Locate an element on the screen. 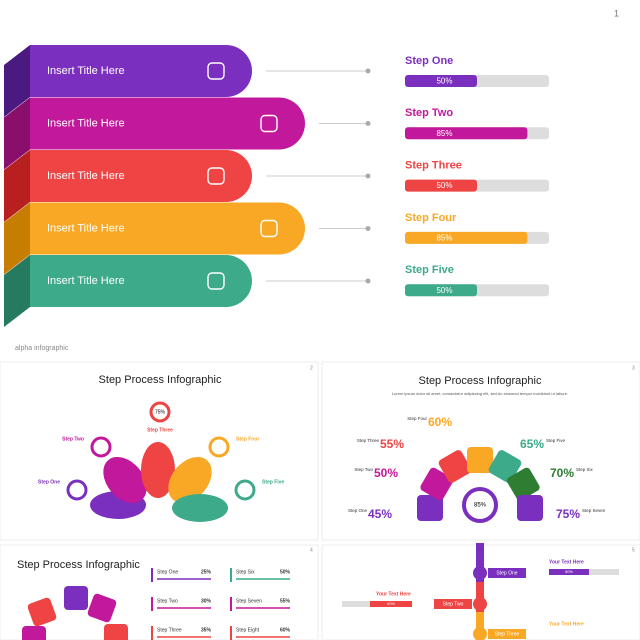 The height and width of the screenshot is (640, 640). progress-label: 85% is located at coordinates (444, 238).